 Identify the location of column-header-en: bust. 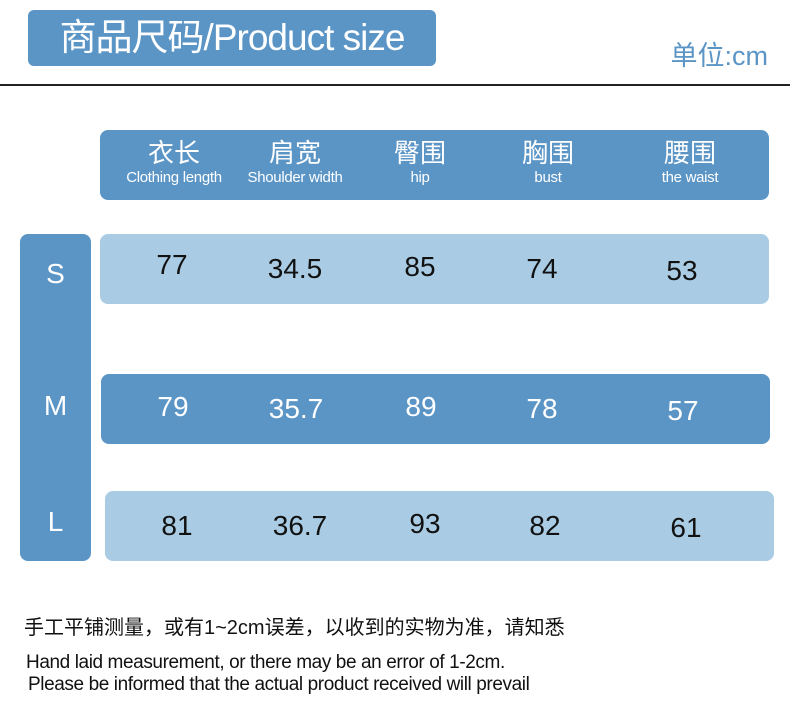
(548, 177).